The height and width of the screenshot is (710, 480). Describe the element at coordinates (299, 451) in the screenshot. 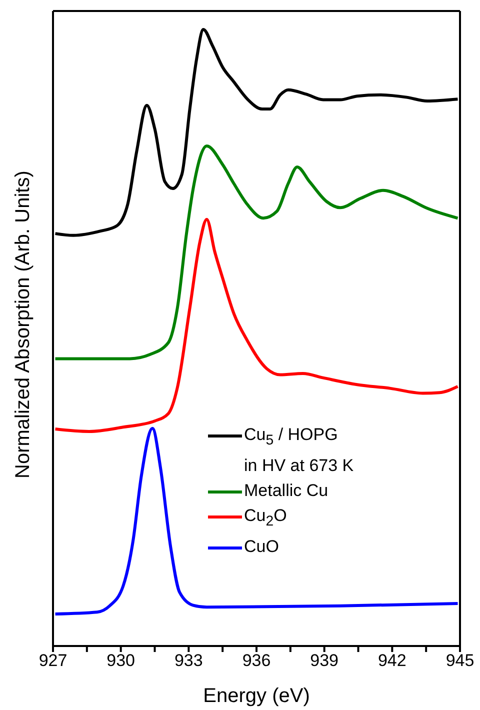

I see `legend-label: Cu$_{5}$ / HOPG in HV at 673 K` at that location.